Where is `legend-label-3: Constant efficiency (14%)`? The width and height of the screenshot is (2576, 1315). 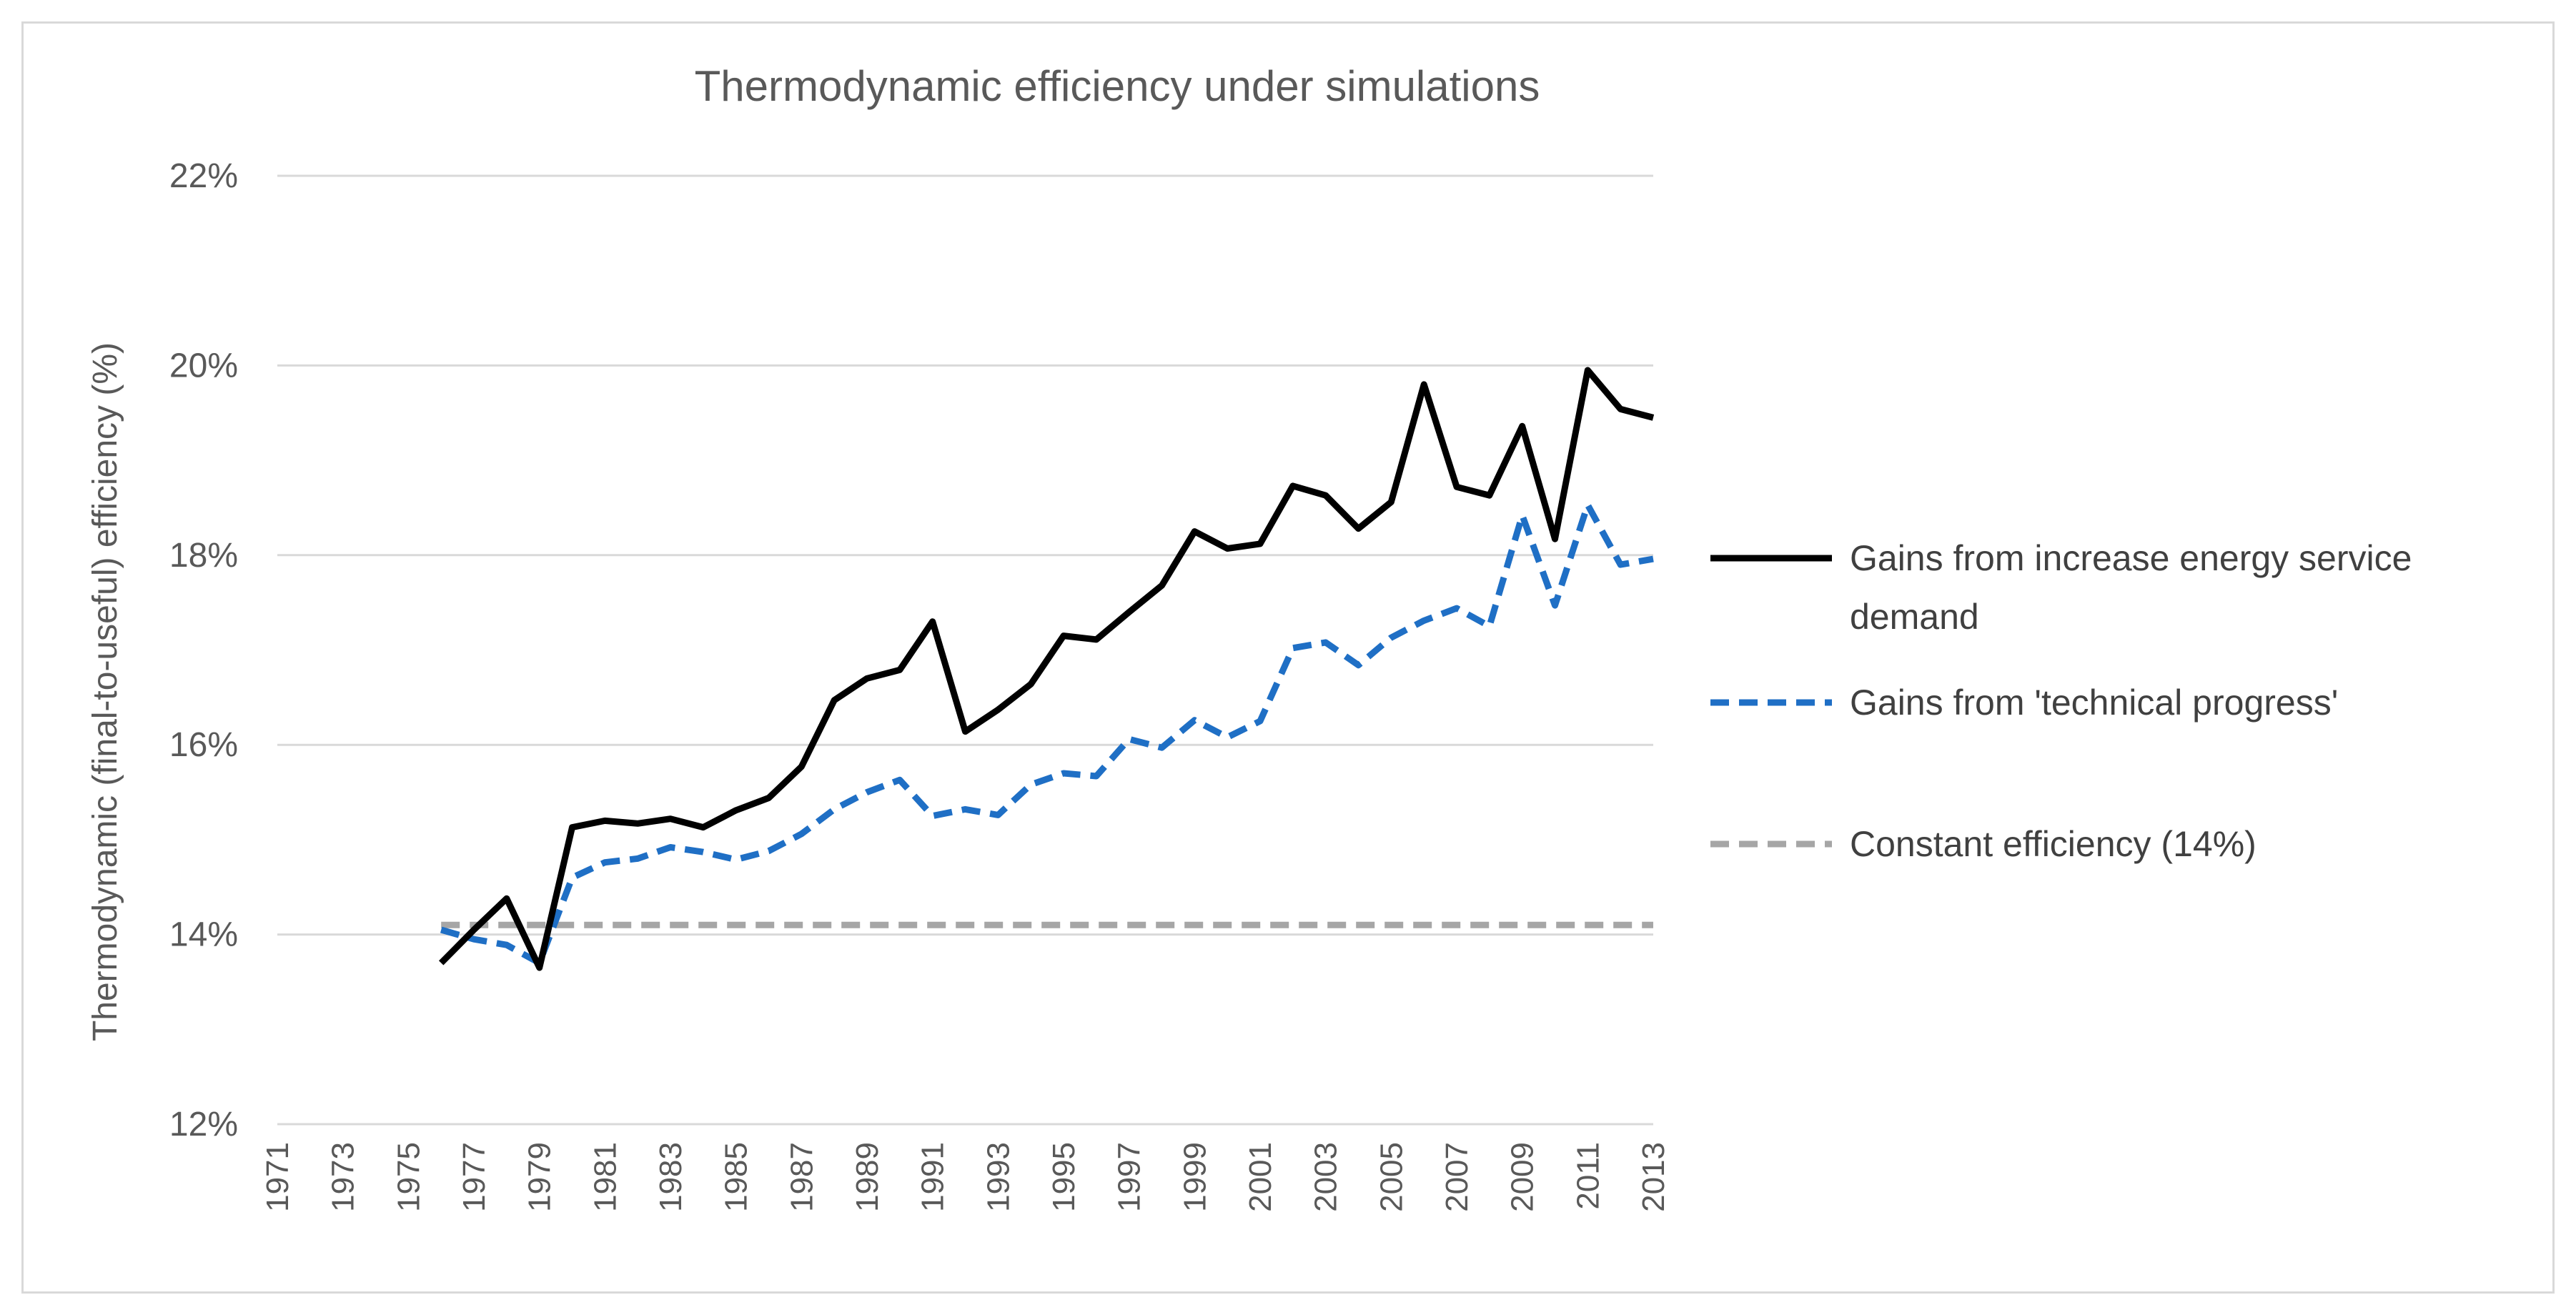 legend-label-3: Constant efficiency (14%) is located at coordinates (2054, 844).